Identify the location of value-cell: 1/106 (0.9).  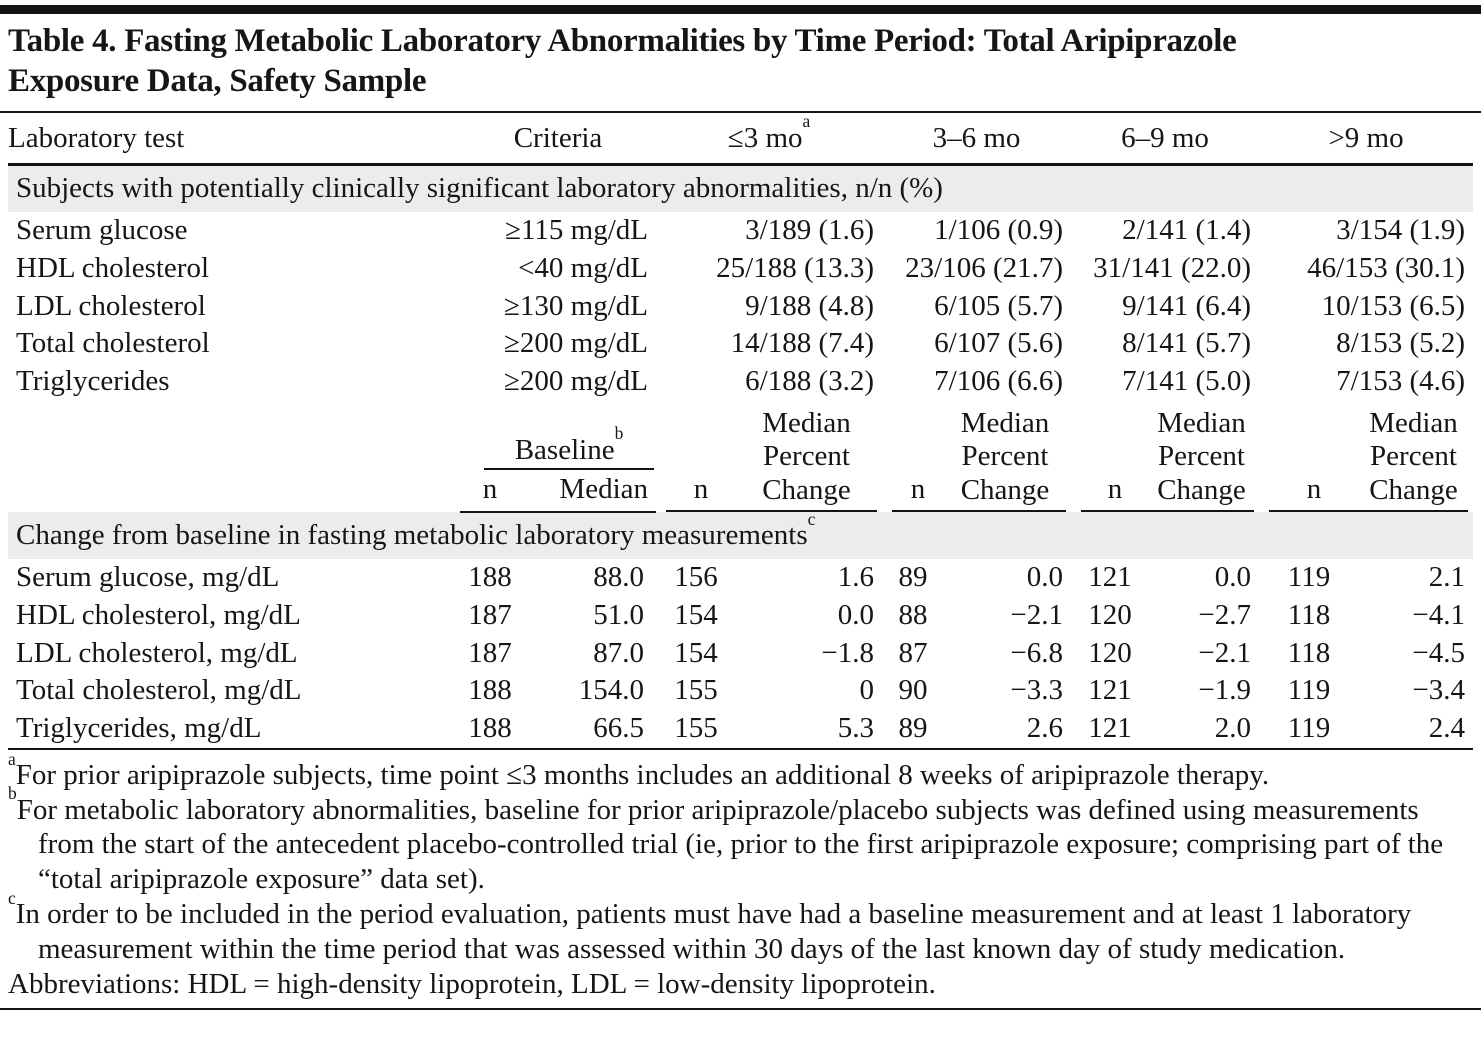
(999, 230).